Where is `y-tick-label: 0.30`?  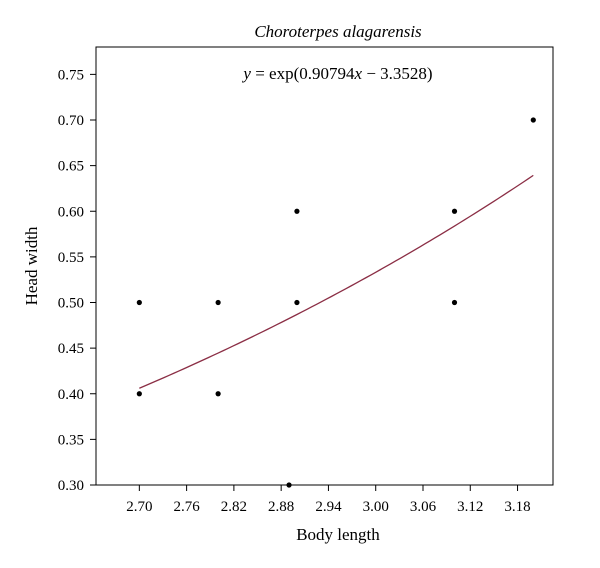
y-tick-label: 0.30 is located at coordinates (71, 486).